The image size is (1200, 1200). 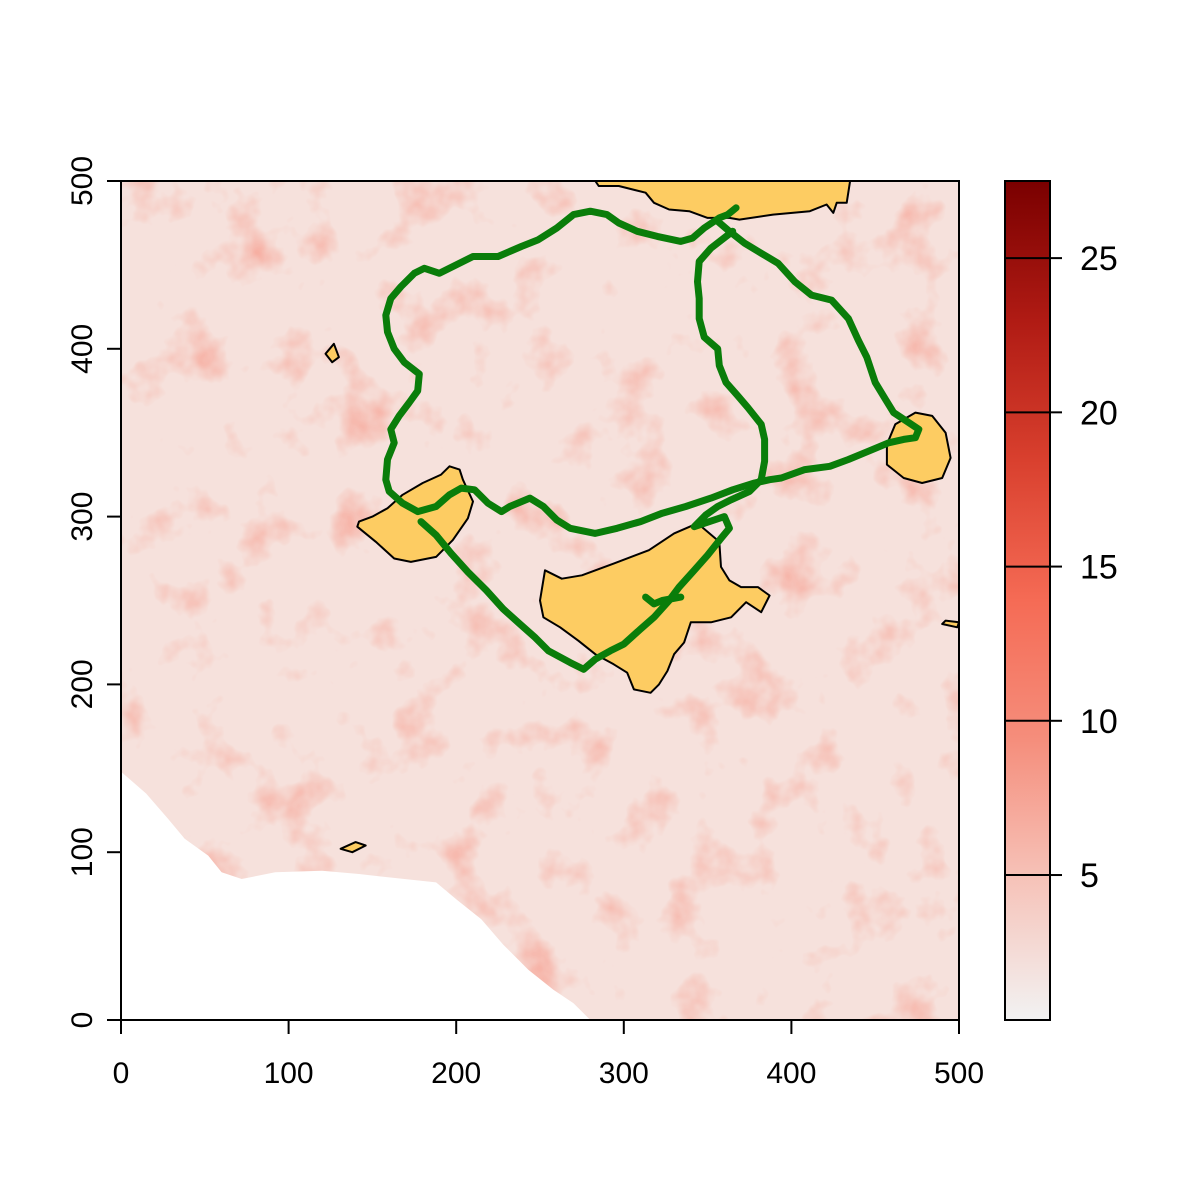 I want to click on y-tick-label: 500, so click(x=82, y=181).